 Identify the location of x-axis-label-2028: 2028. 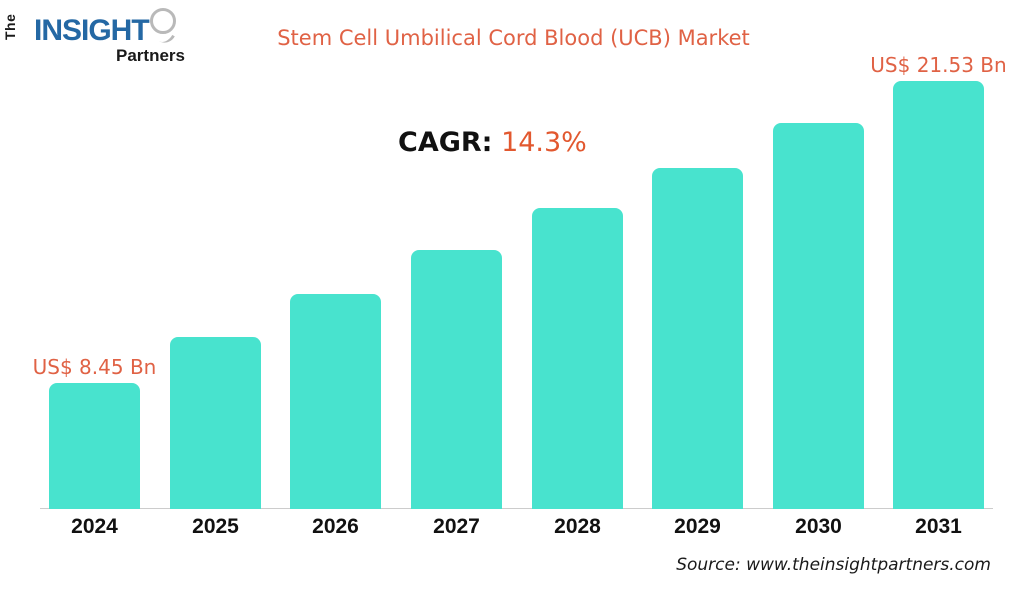
(577, 526).